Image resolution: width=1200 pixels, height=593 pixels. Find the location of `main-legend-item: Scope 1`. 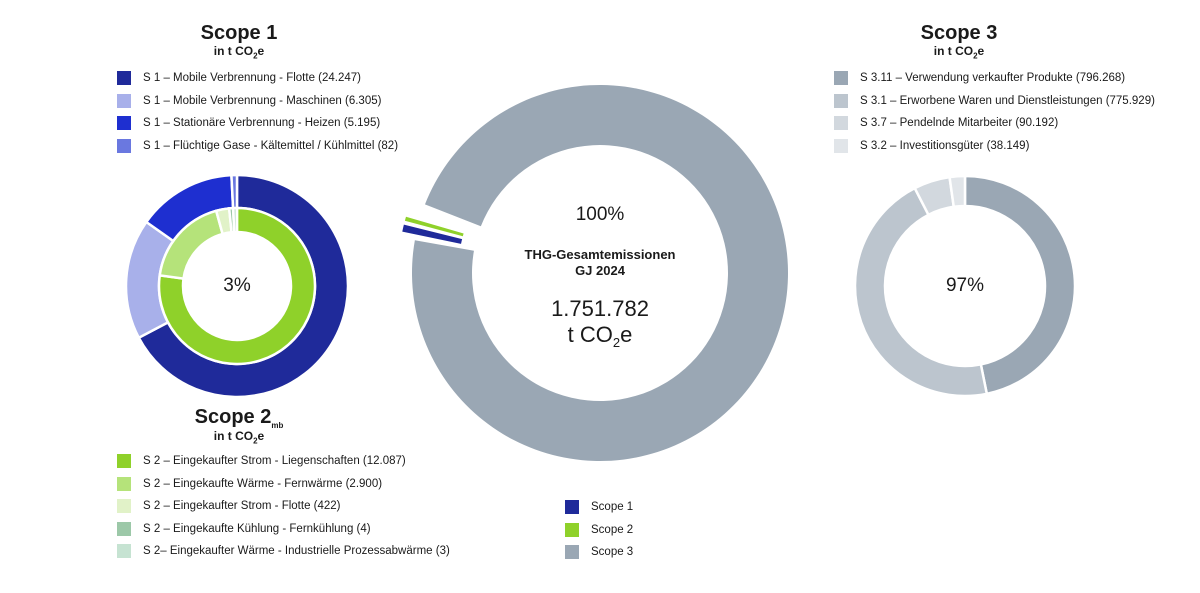

main-legend-item: Scope 1 is located at coordinates (599, 507).